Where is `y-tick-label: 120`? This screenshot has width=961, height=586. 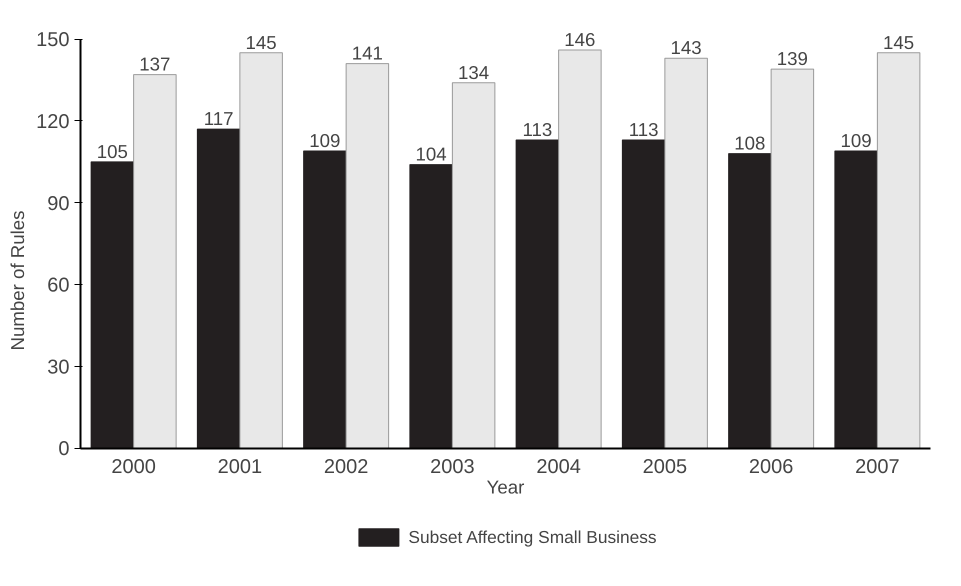
y-tick-label: 120 is located at coordinates (53, 121).